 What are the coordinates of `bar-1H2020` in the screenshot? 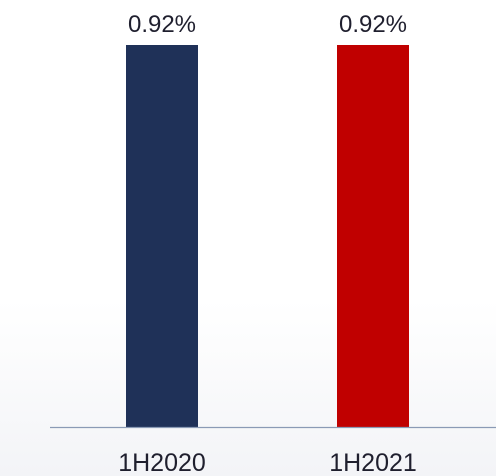 It's located at (162, 236).